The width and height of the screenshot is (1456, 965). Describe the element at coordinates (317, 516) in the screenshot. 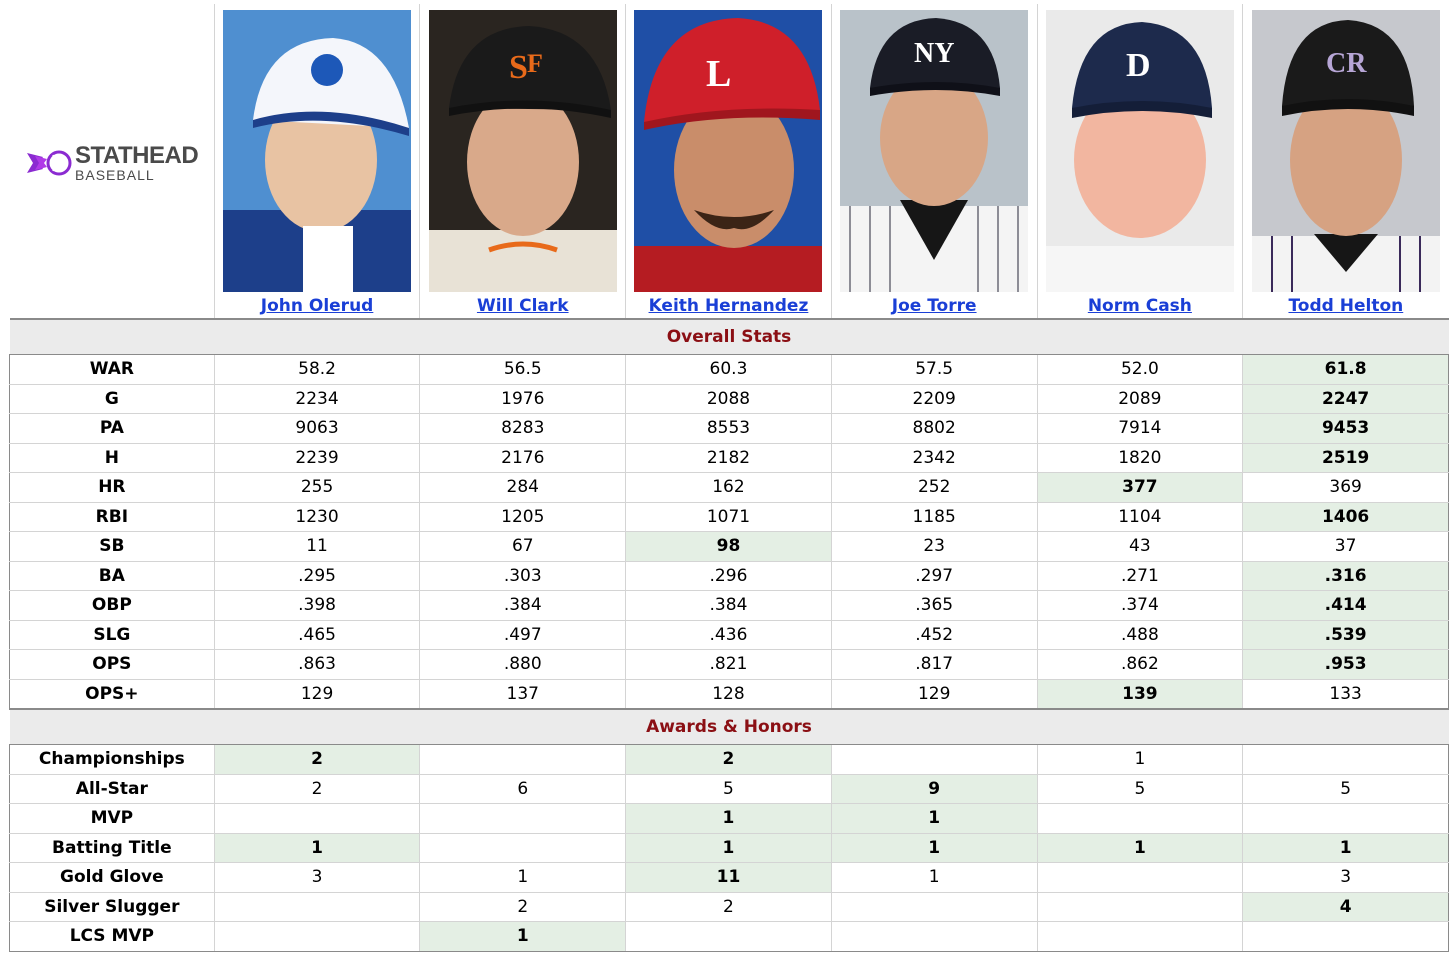

I see `stat-value-cell: 1230` at that location.